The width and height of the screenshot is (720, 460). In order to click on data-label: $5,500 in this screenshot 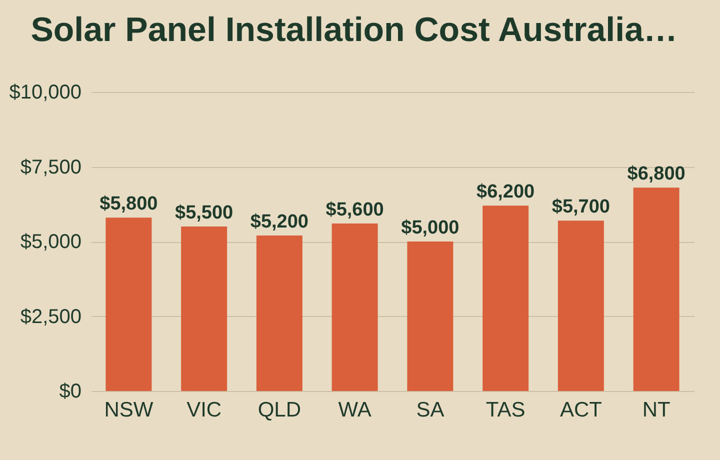, I will do `click(204, 213)`.